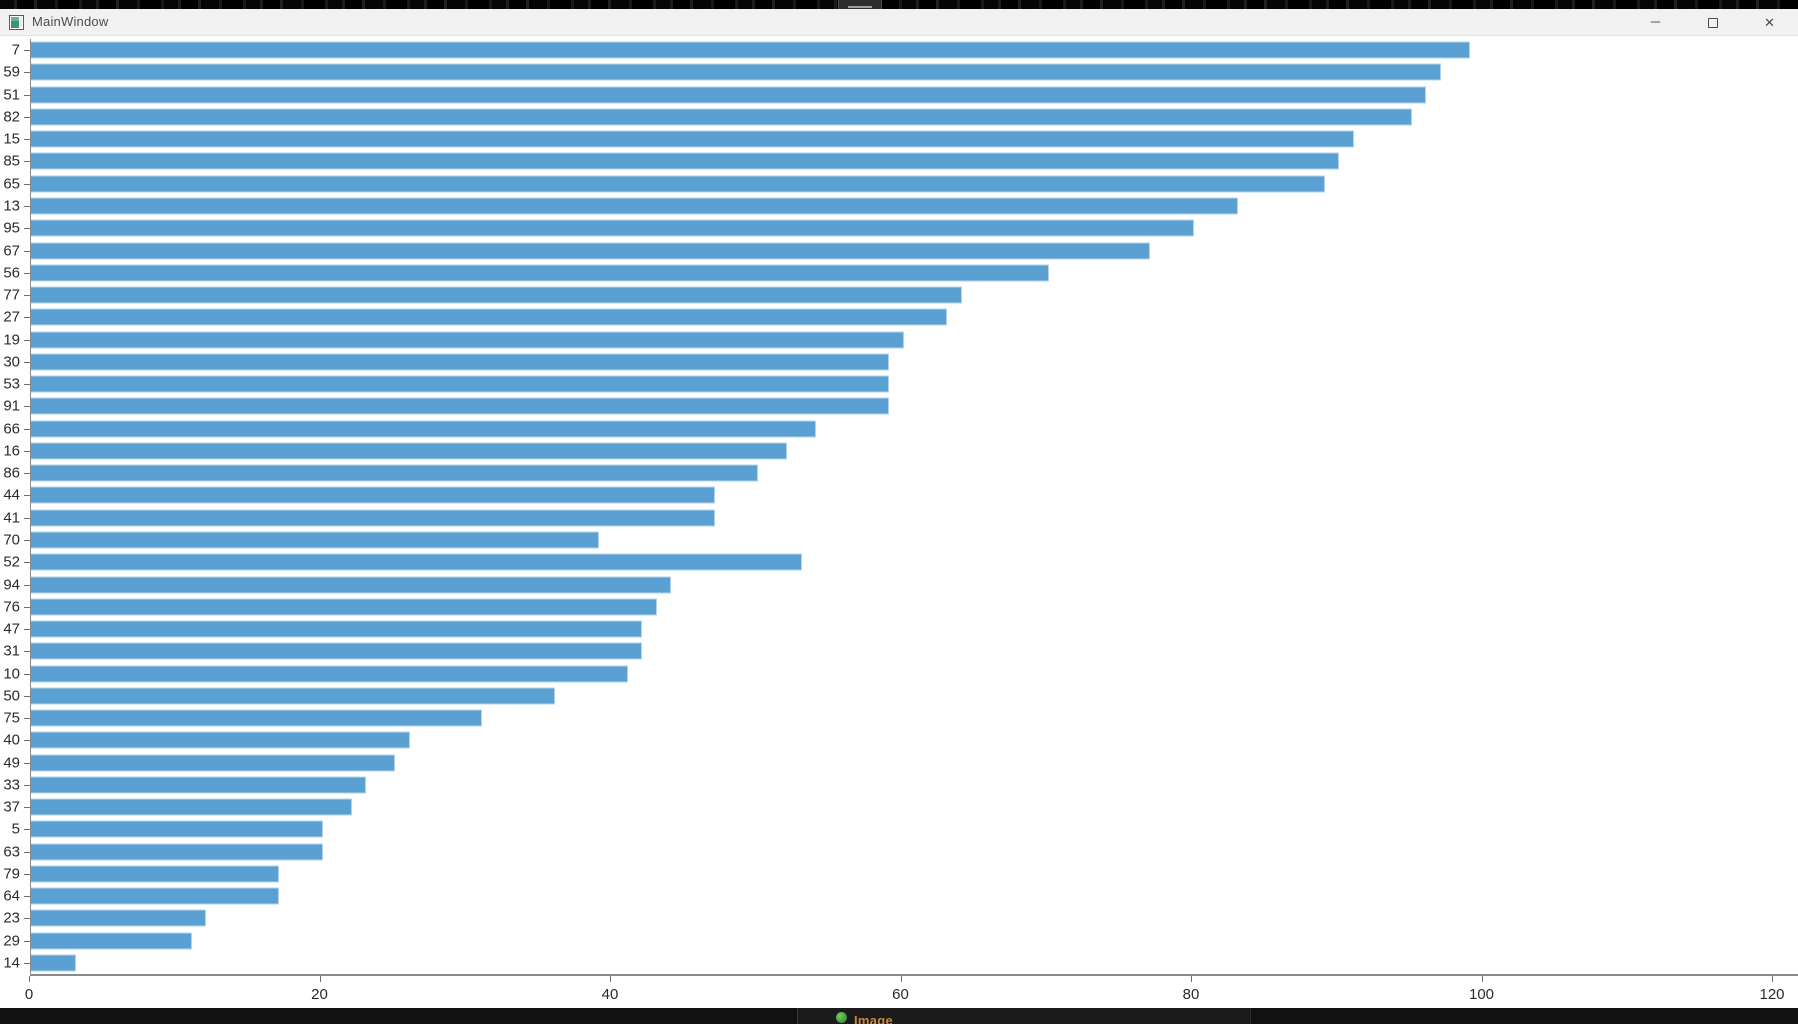 This screenshot has width=1798, height=1024. Describe the element at coordinates (899, 540) in the screenshot. I see `chart-row: 70` at that location.